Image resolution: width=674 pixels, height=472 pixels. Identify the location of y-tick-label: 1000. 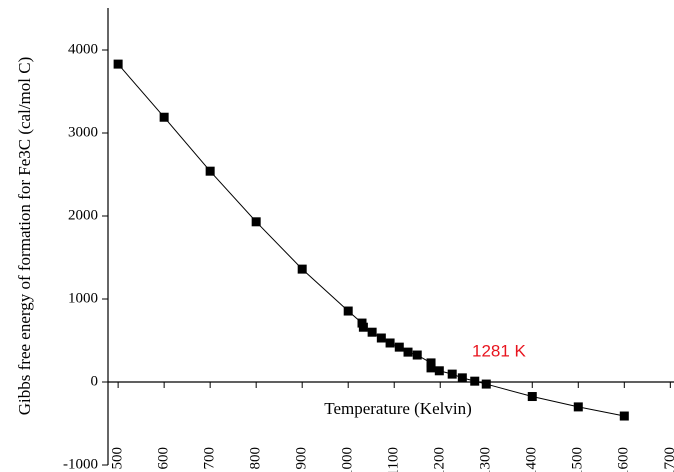
(83, 298).